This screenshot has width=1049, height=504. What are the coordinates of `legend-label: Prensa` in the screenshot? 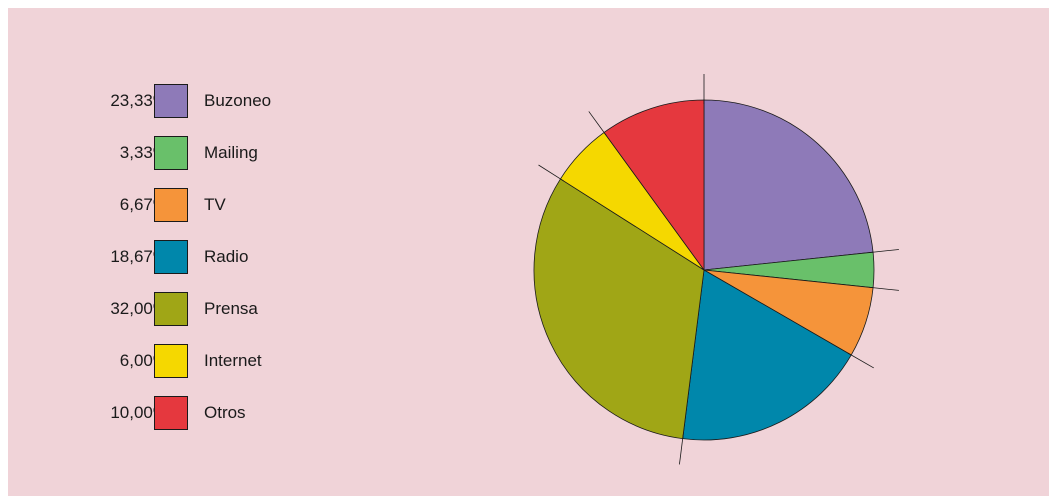 It's located at (231, 308).